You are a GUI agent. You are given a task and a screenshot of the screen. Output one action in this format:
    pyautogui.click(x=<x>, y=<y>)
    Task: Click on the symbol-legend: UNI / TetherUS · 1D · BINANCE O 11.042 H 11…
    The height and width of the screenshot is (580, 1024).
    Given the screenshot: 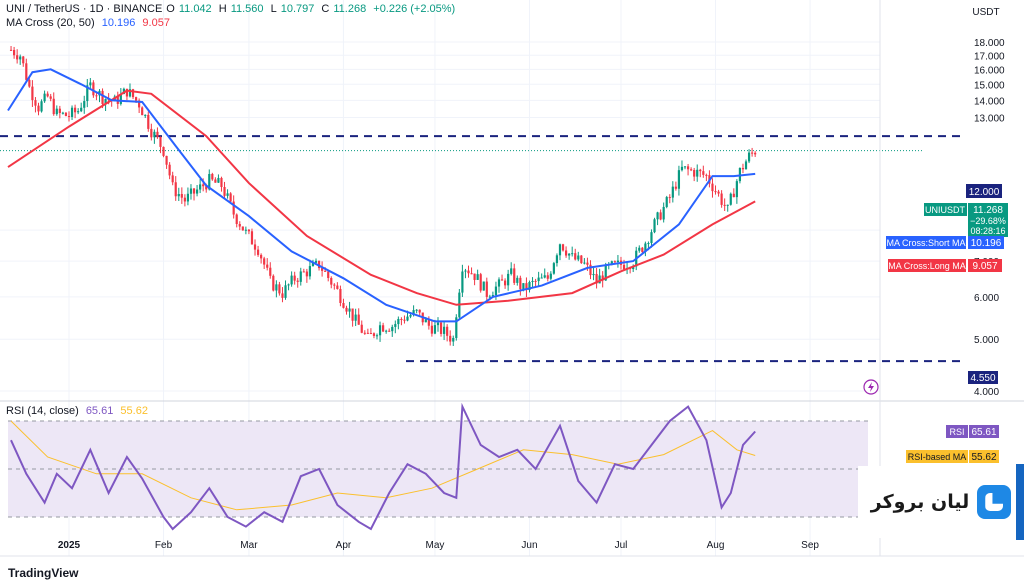 What is the action you would take?
    pyautogui.click(x=232, y=9)
    